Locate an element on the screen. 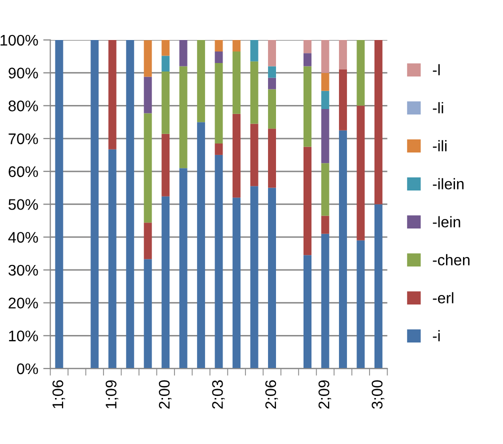 Image resolution: width=503 pixels, height=444 pixels. y-tick-label: 80% is located at coordinates (23, 106).